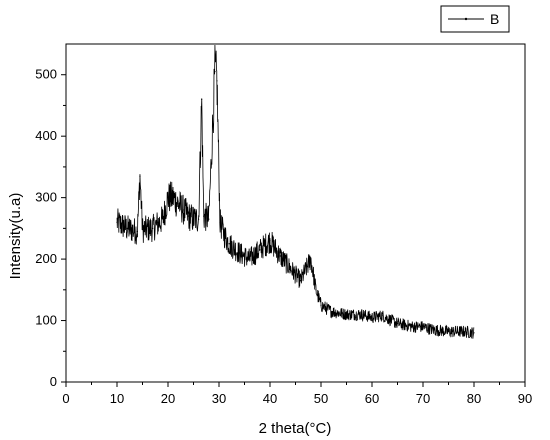  I want to click on legend-label-b: B, so click(494, 19).